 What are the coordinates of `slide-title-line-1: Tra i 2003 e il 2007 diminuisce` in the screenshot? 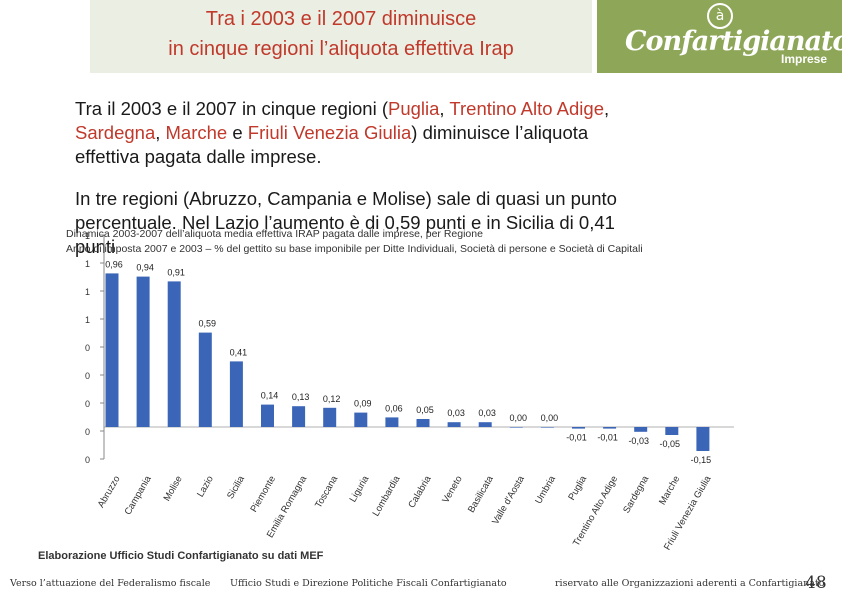 It's located at (341, 19).